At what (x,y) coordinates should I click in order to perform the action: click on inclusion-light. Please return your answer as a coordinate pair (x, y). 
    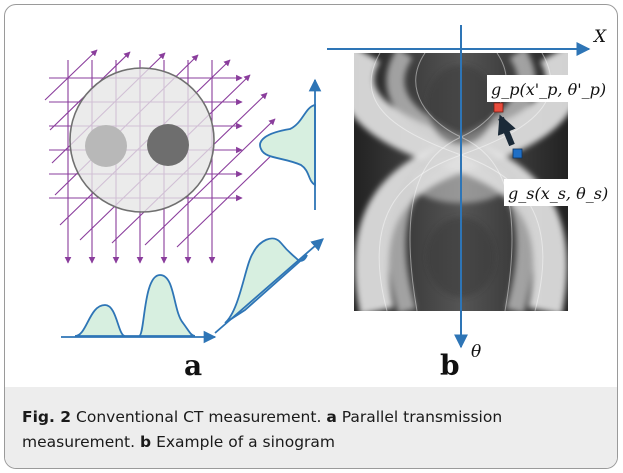
    Looking at the image, I should click on (106, 146).